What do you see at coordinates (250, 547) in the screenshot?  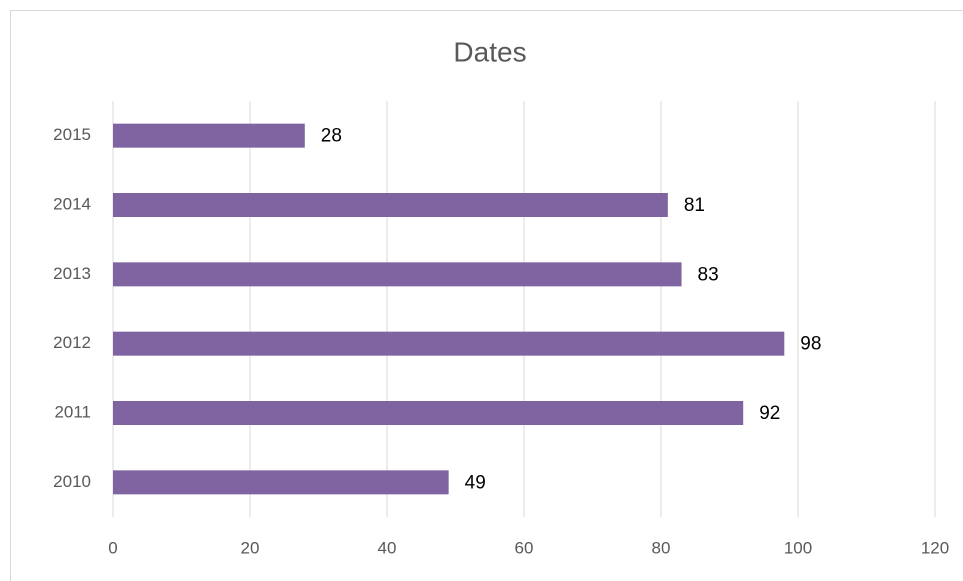 I see `x-tick-label: 20` at bounding box center [250, 547].